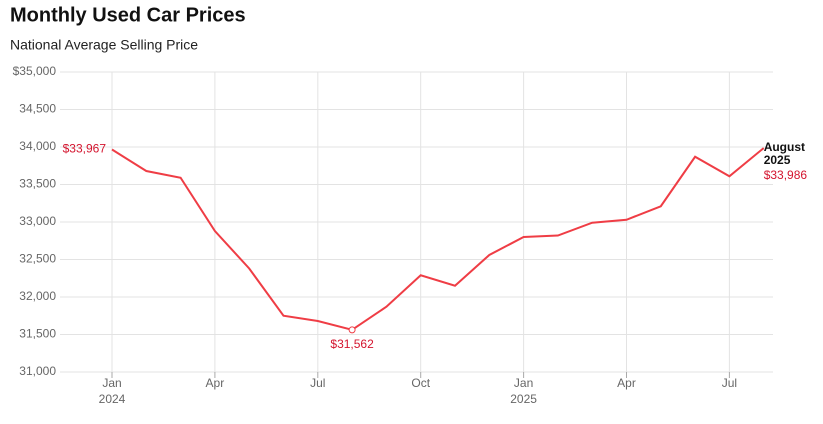 The image size is (823, 424). What do you see at coordinates (786, 175) in the screenshot?
I see `value-label: $33,986` at bounding box center [786, 175].